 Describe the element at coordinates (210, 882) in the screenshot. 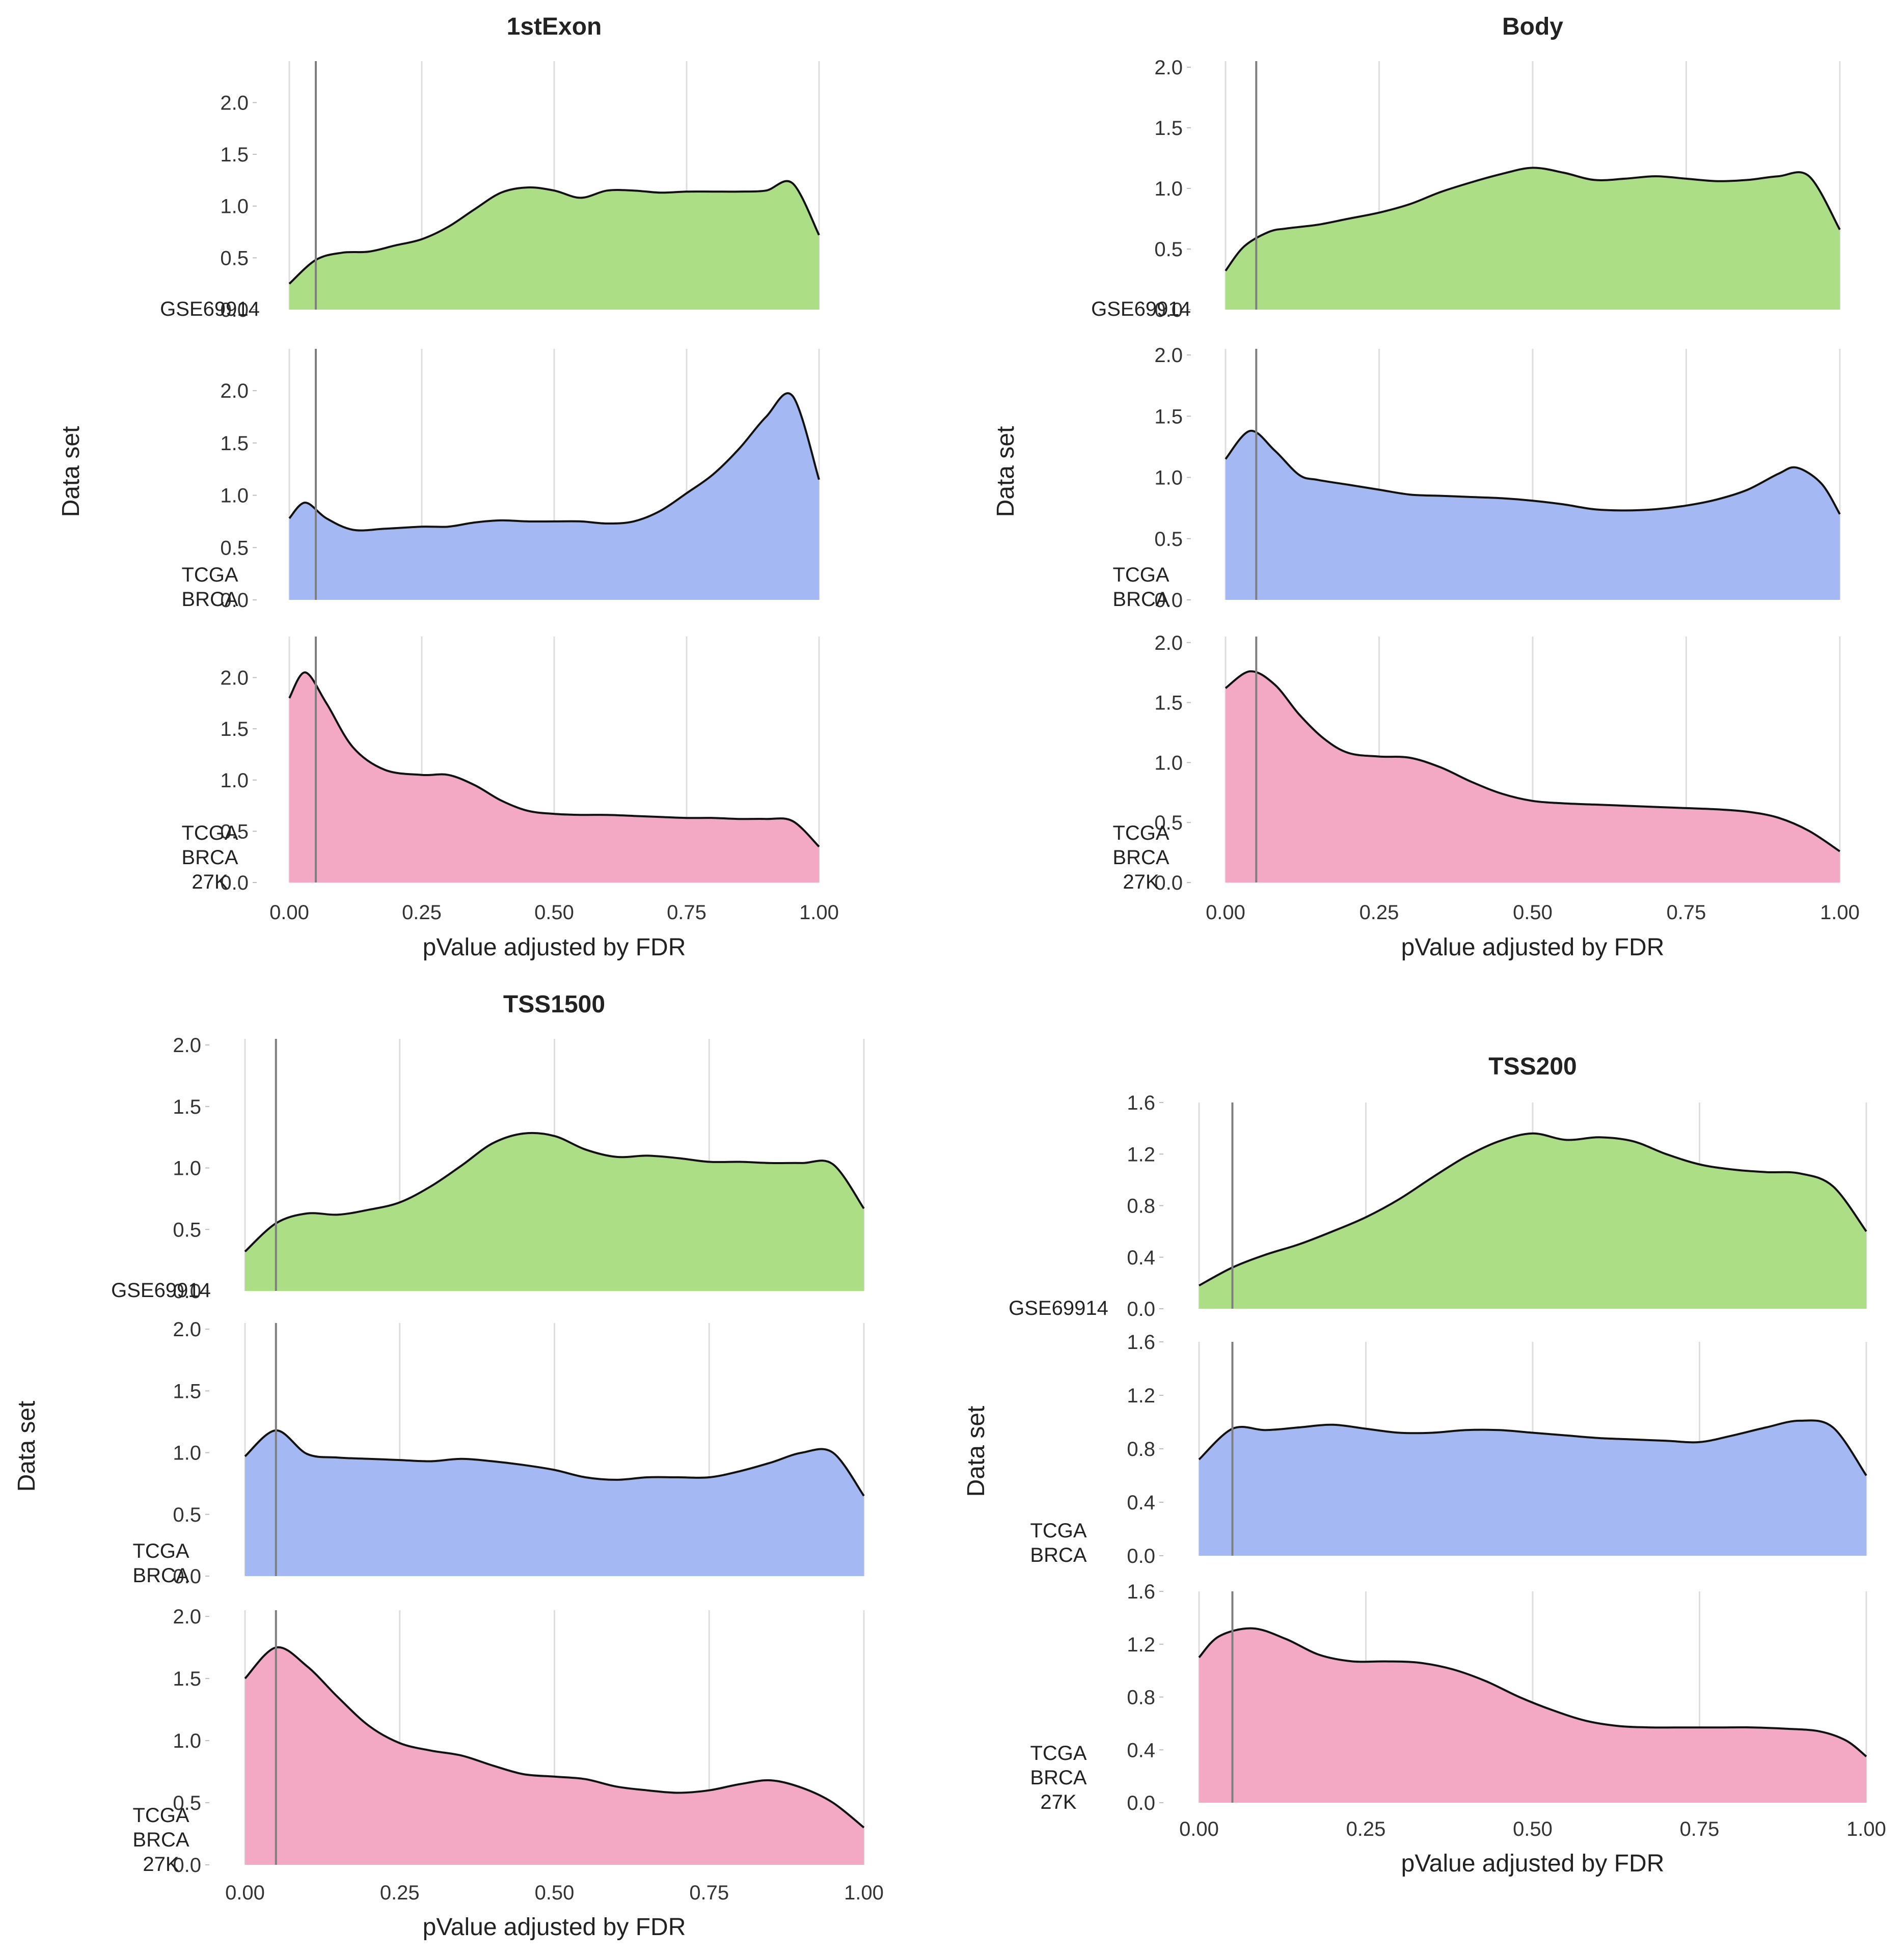

I see `row-label: 27K` at that location.